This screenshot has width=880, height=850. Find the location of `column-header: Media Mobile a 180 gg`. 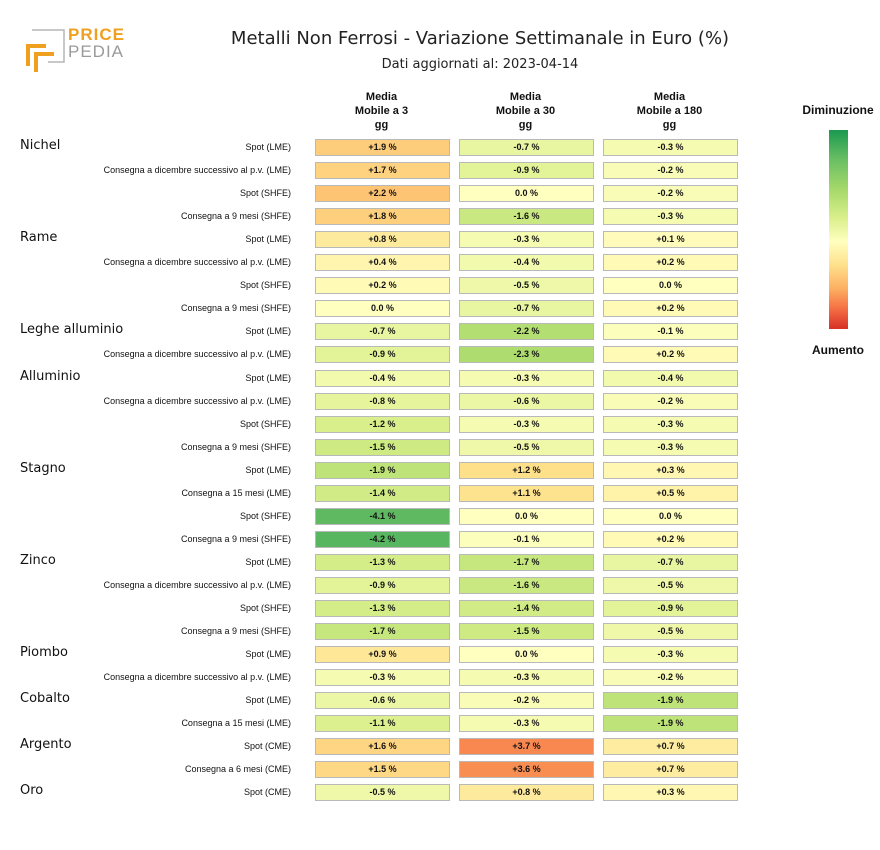

column-header: Media Mobile a 180 gg is located at coordinates (669, 111).